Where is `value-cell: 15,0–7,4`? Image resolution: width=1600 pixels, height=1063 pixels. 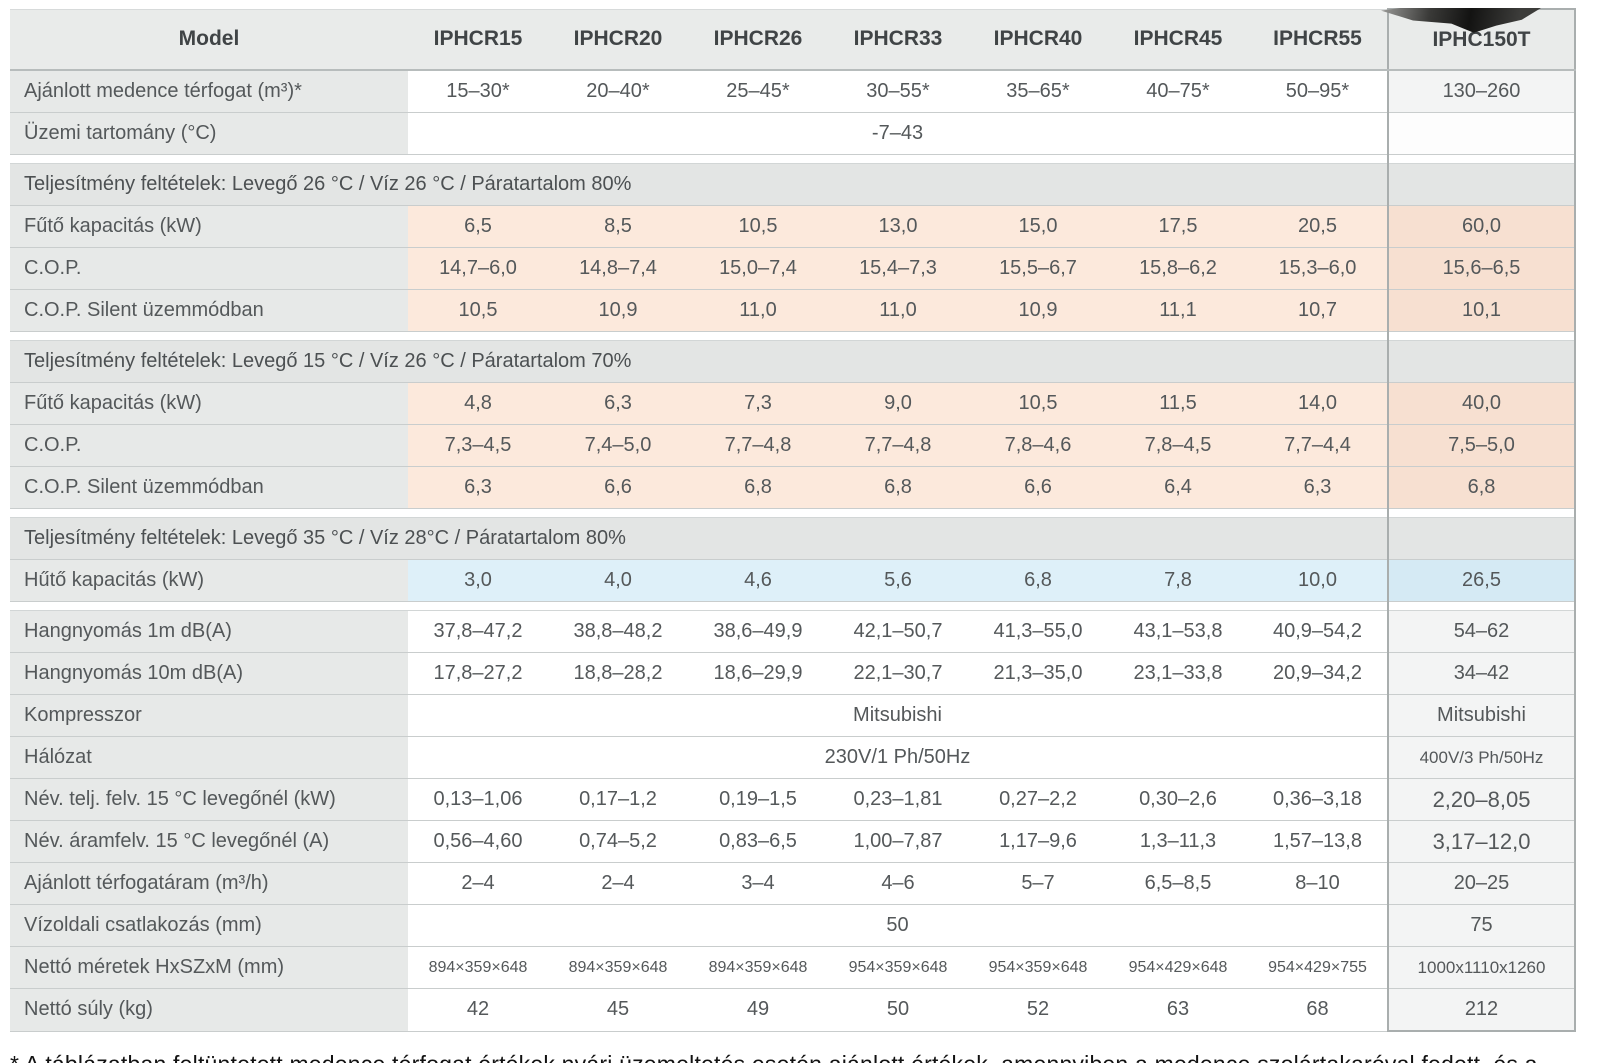
value-cell: 15,0–7,4 is located at coordinates (758, 268).